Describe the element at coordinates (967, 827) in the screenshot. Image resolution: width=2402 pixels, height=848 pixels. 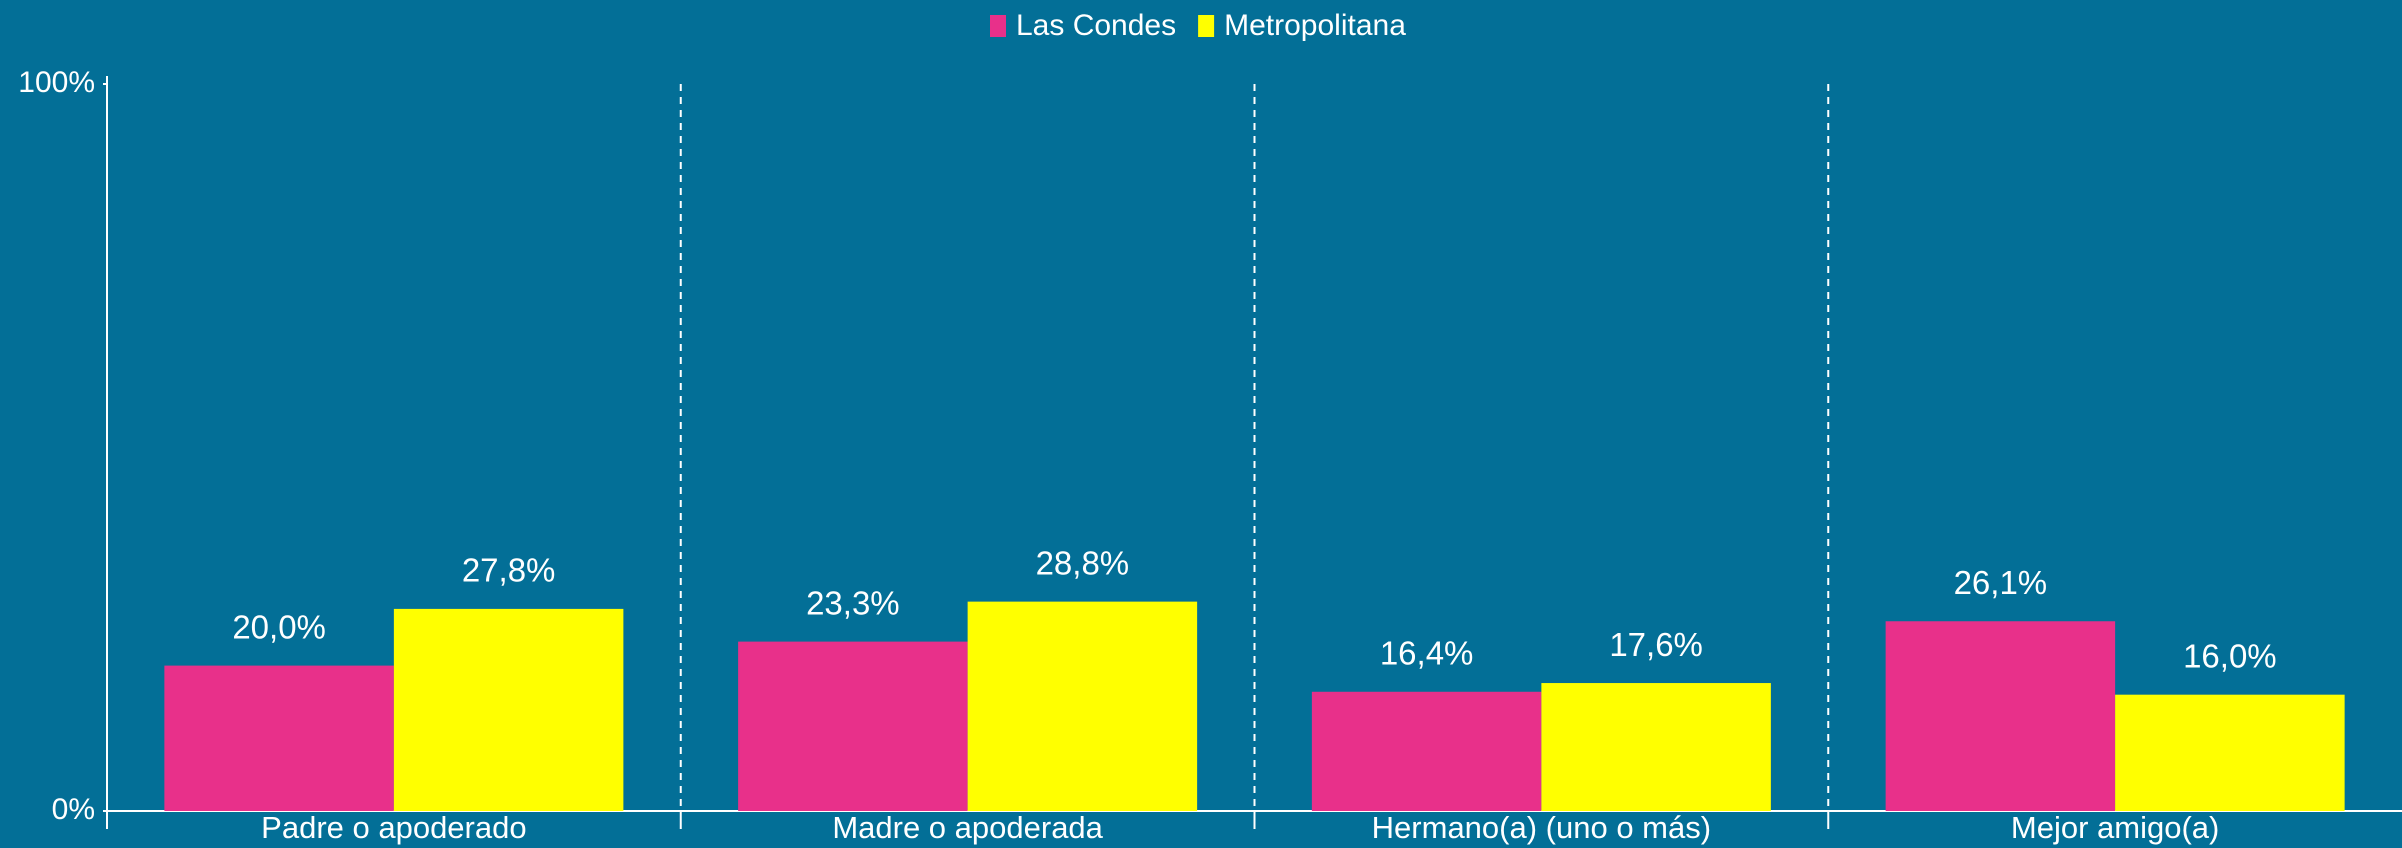
I see `x-tick-label: Madre o apoderada` at that location.